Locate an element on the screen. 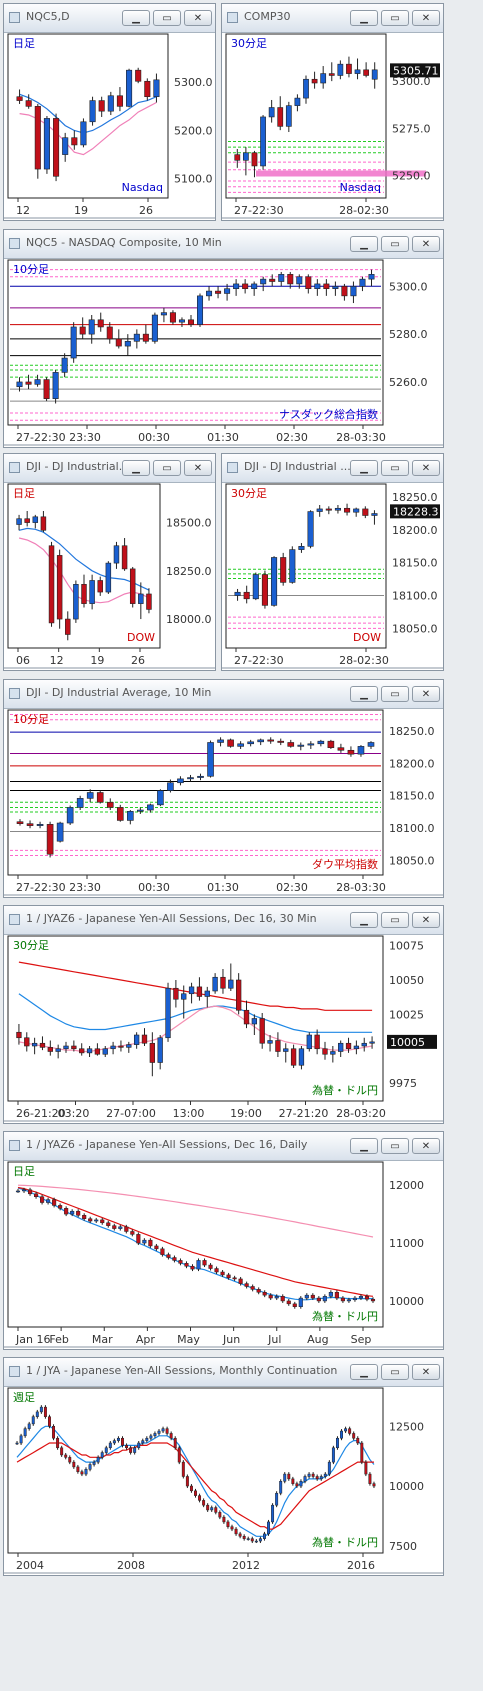 This screenshot has width=483, height=1691. x-tick-label: 28-03:20 is located at coordinates (361, 1113).